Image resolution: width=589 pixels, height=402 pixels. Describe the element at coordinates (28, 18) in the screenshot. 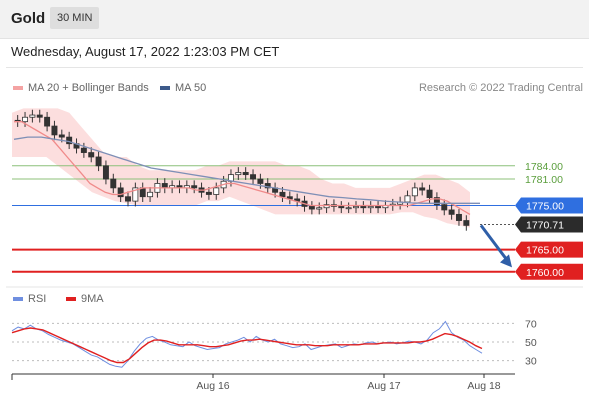

I see `symbol-title: Gold` at that location.